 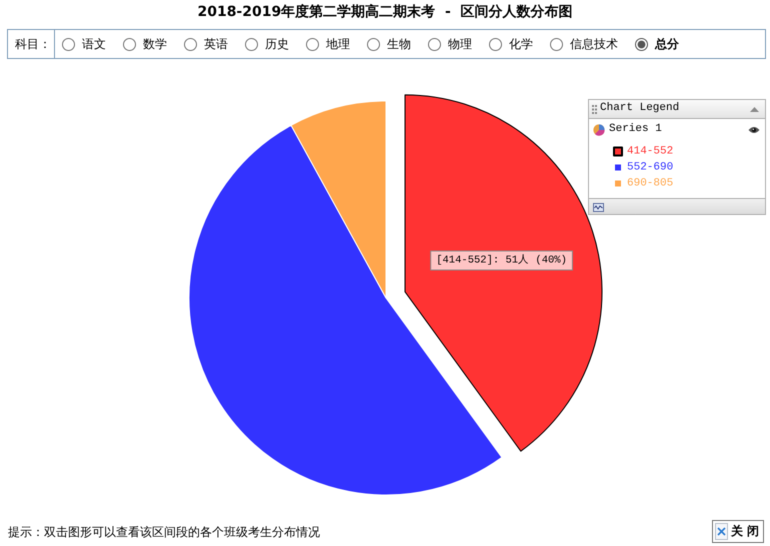 I want to click on data-label: [414-552]: 51人 (40%), so click(x=501, y=259).